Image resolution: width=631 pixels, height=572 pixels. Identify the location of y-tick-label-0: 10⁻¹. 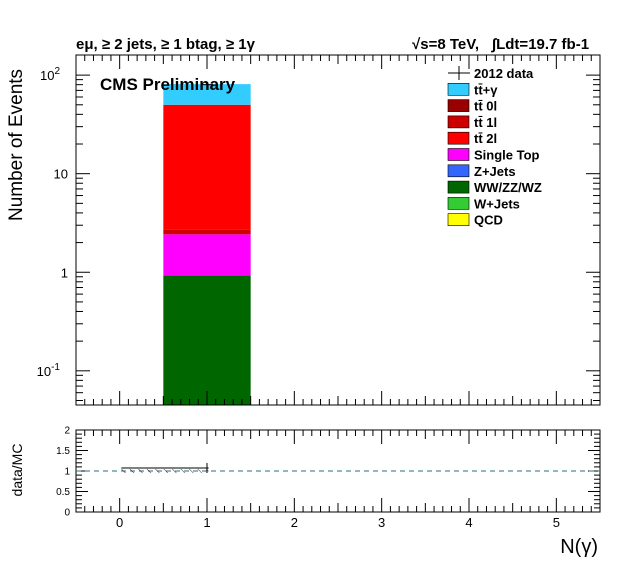
(49, 370).